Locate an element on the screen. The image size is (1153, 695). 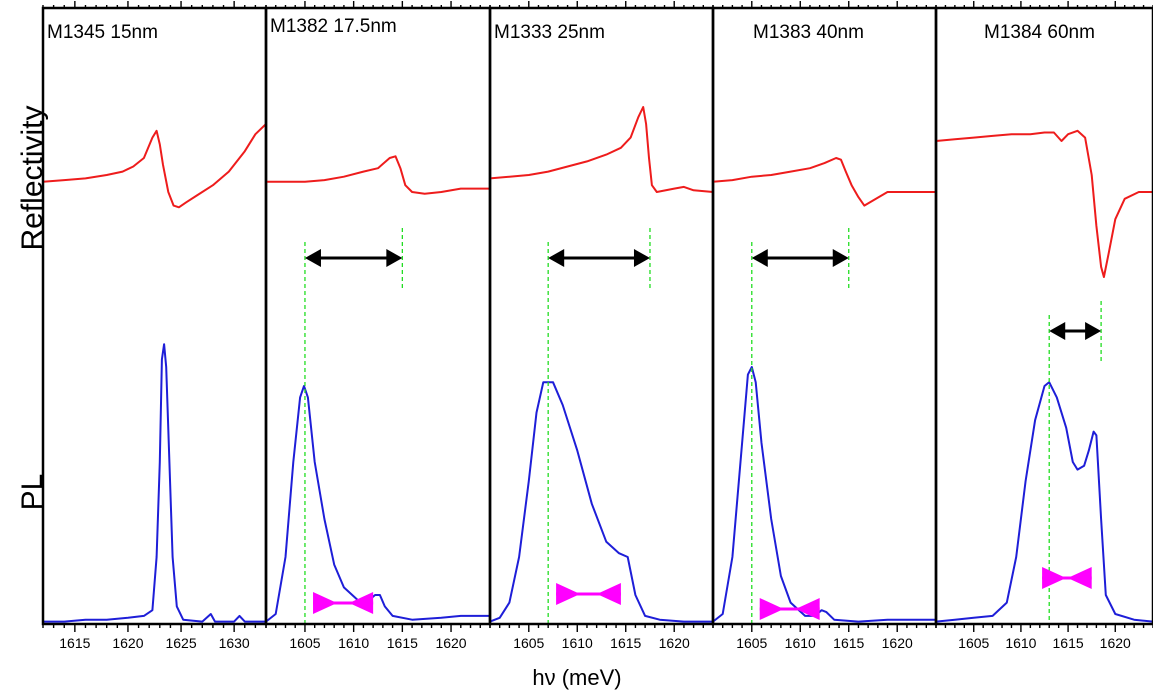
xlabel: hν (meV) is located at coordinates (576, 677).